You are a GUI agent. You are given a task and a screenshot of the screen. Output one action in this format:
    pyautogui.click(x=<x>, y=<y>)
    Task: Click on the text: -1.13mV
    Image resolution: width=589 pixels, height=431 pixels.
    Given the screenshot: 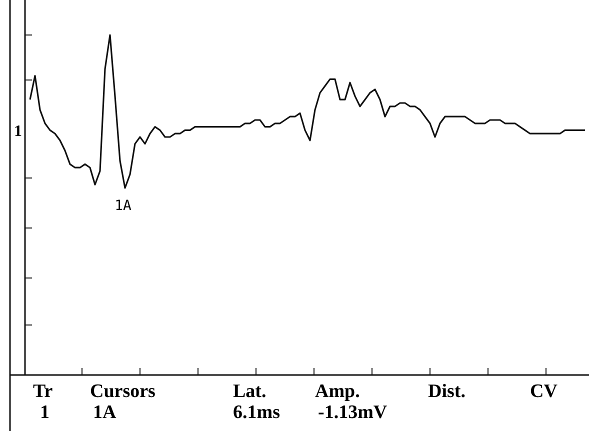 What is the action you would take?
    pyautogui.click(x=353, y=412)
    